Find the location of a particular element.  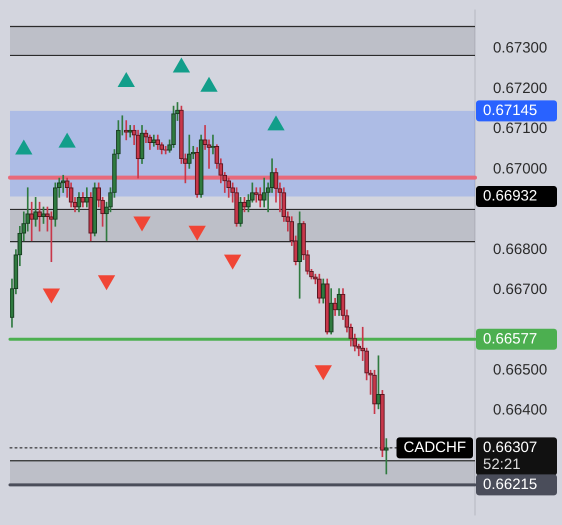

ref-line-label: 0.66307 52:21 is located at coordinates (510, 455).